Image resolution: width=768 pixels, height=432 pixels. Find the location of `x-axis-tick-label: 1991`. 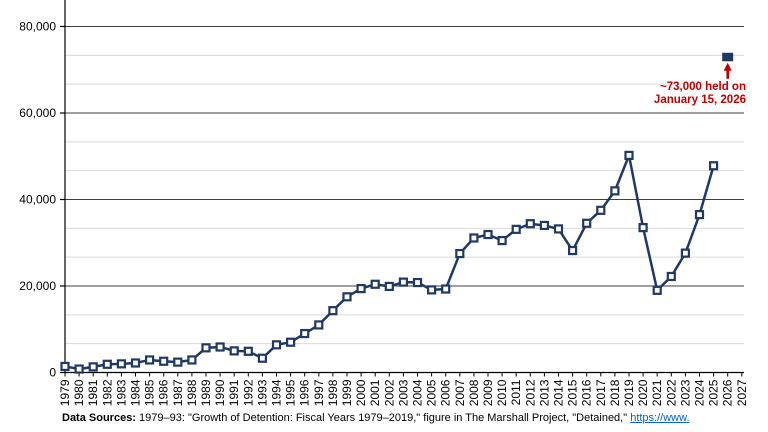

x-axis-tick-label: 1991 is located at coordinates (234, 392).